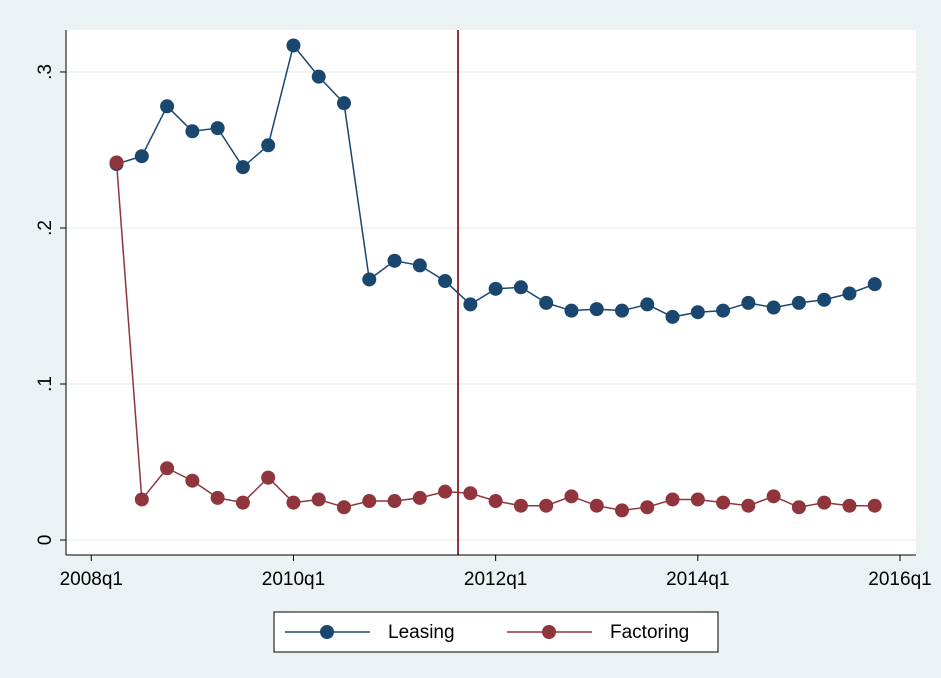 The image size is (941, 678). Describe the element at coordinates (421, 632) in the screenshot. I see `legend-label: Leasing` at that location.